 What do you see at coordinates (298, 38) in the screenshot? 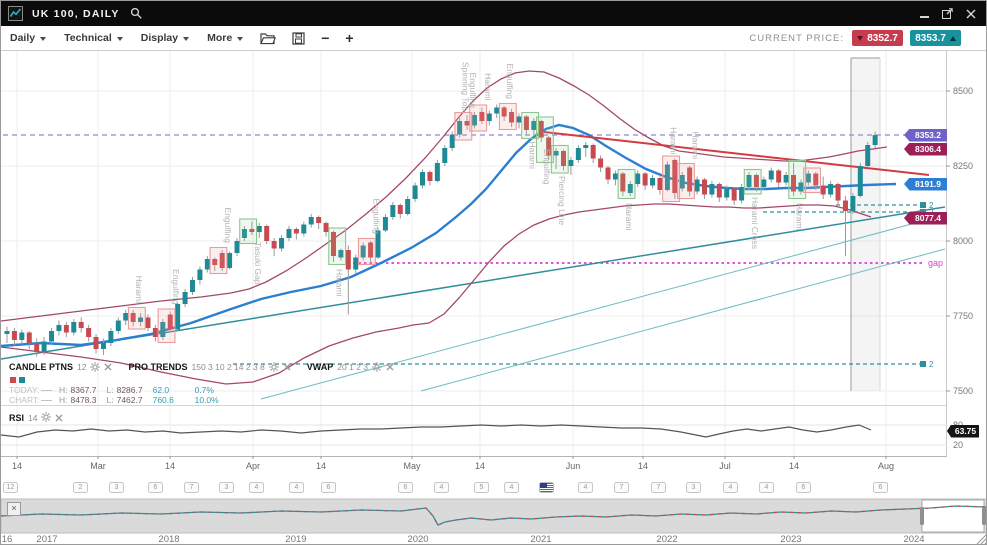
I see `save-icon` at bounding box center [298, 38].